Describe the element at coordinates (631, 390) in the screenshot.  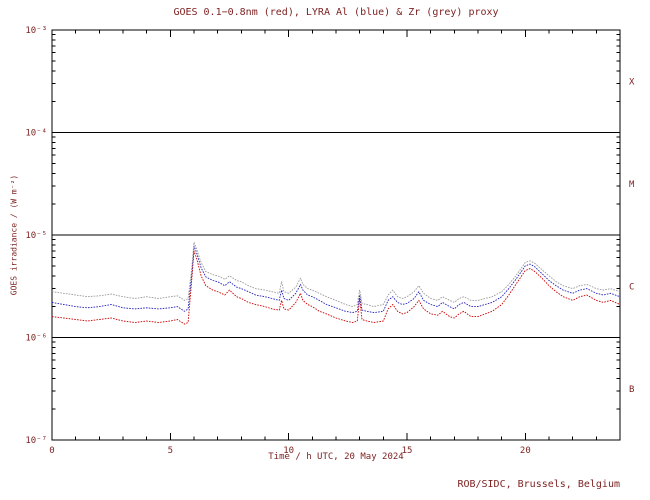
I see `svg-text: B` at that location.